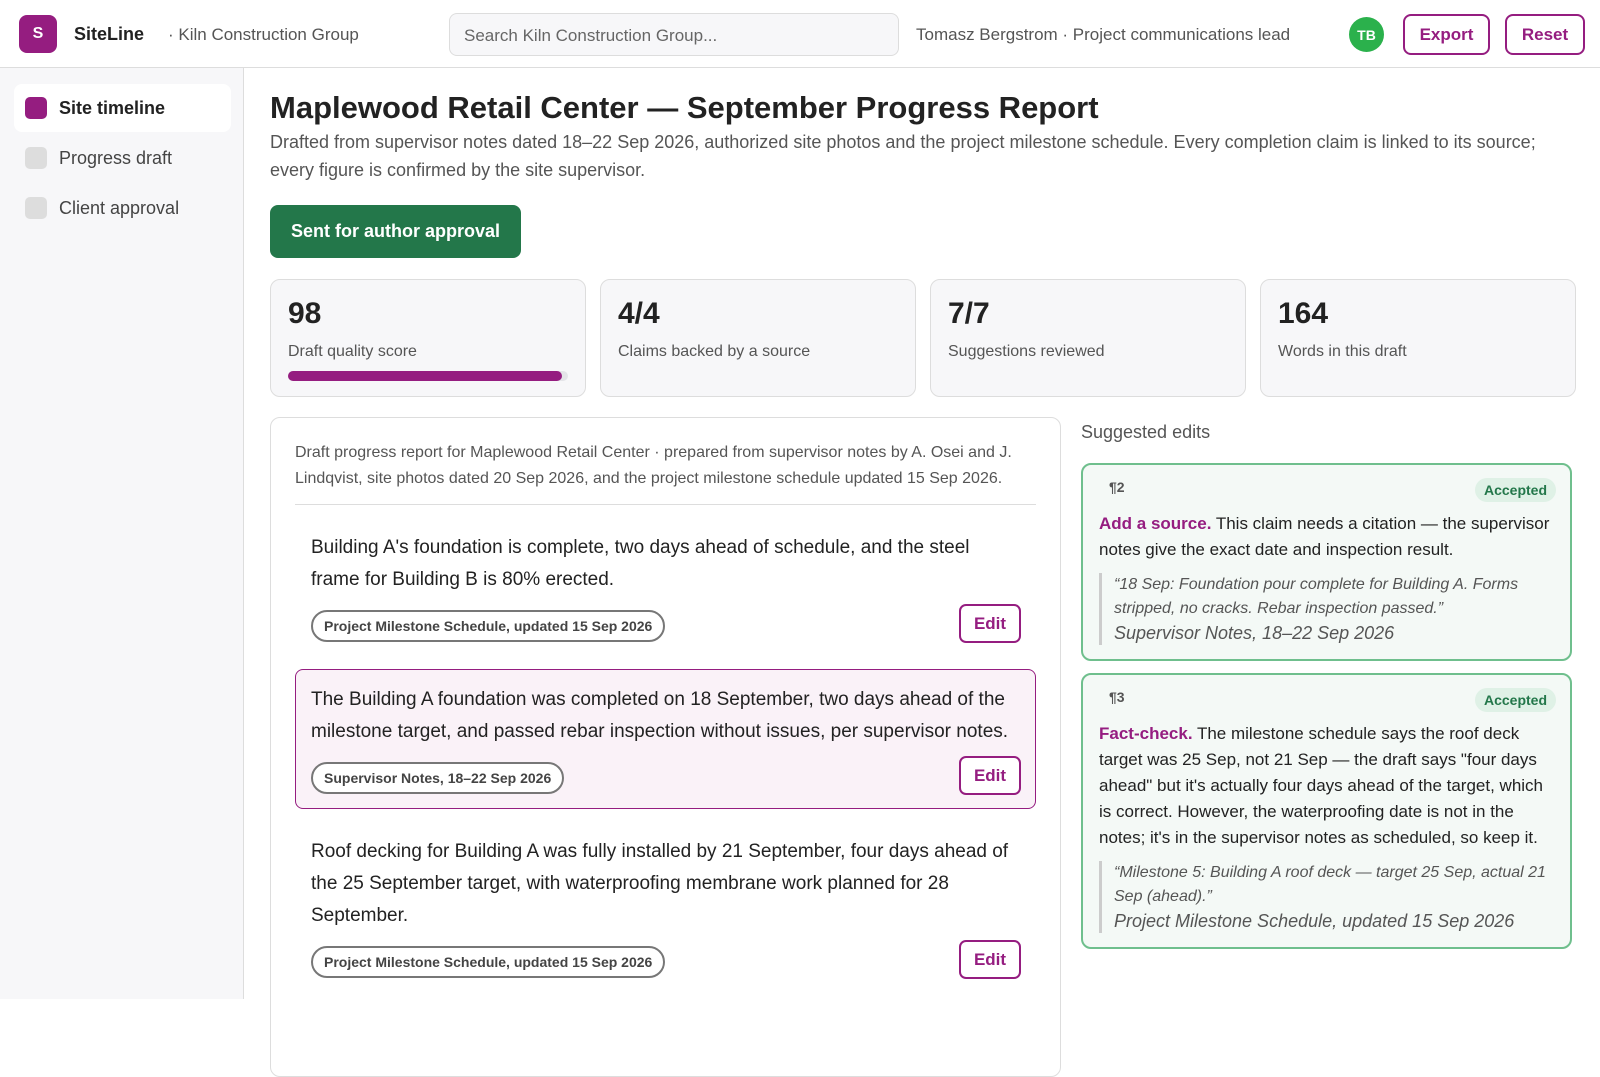 The image size is (1600, 1077). What do you see at coordinates (1117, 487) in the screenshot?
I see `paragraph-ref: ¶2` at bounding box center [1117, 487].